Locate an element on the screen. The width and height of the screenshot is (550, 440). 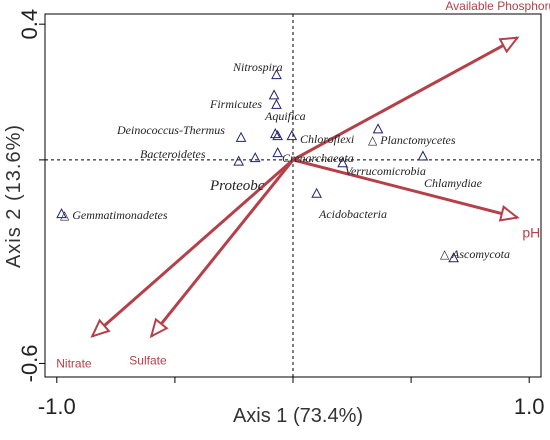
y-tick-label: -0.6 is located at coordinates (29, 363).